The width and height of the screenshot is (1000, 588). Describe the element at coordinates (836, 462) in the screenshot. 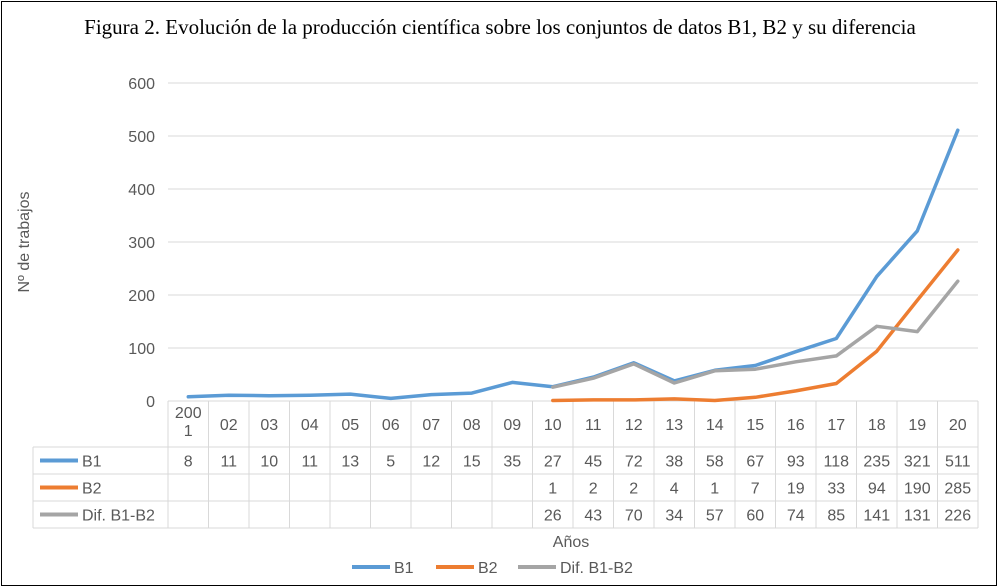

I see `table-cell-value: 118` at that location.